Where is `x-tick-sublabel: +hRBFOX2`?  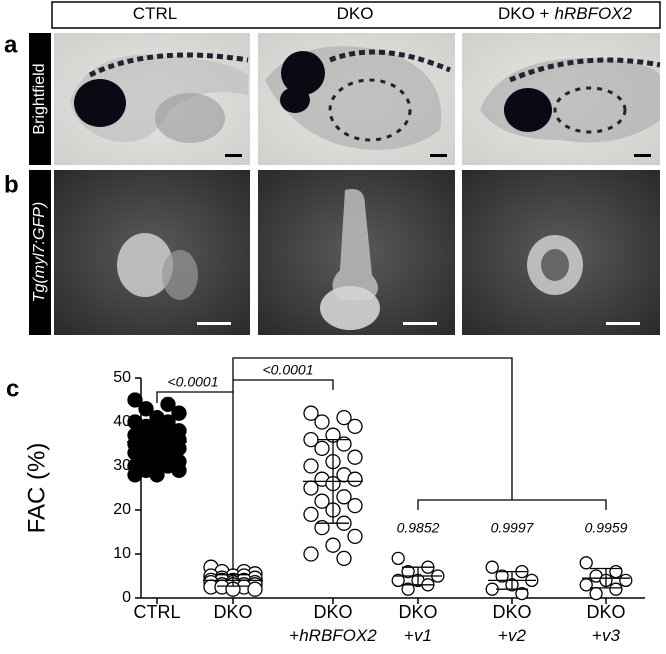
x-tick-sublabel: +hRBFOX2 is located at coordinates (333, 635).